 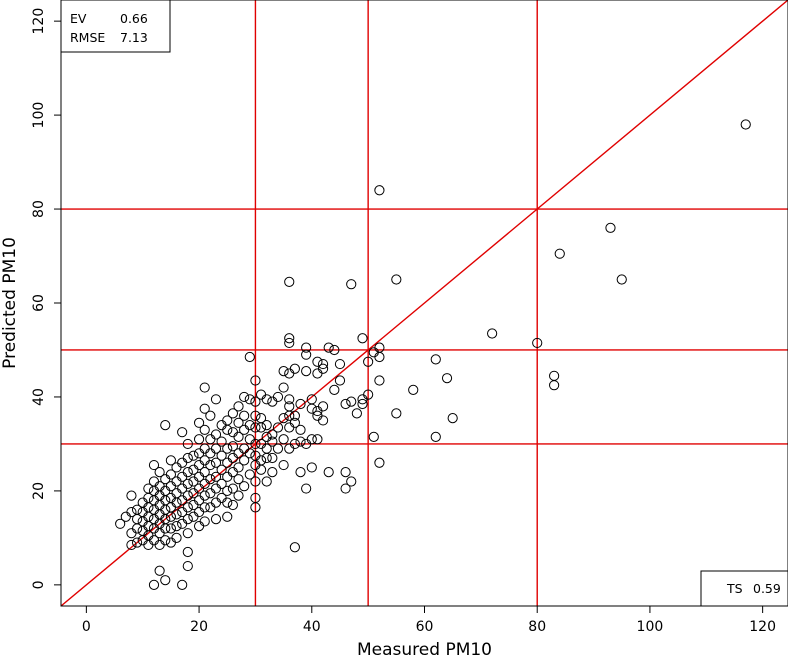 What do you see at coordinates (39, 209) in the screenshot?
I see `y-tick-label: 80` at bounding box center [39, 209].